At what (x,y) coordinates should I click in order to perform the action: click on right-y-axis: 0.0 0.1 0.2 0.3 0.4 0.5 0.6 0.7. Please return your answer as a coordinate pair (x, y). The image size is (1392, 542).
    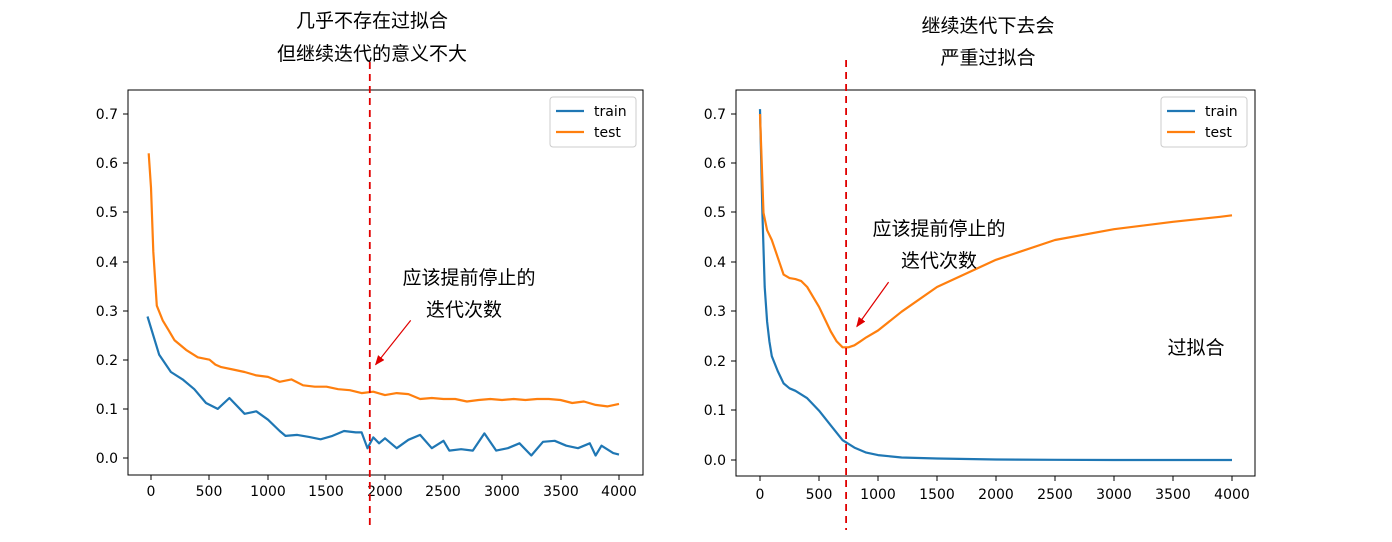
    Looking at the image, I should click on (720, 288).